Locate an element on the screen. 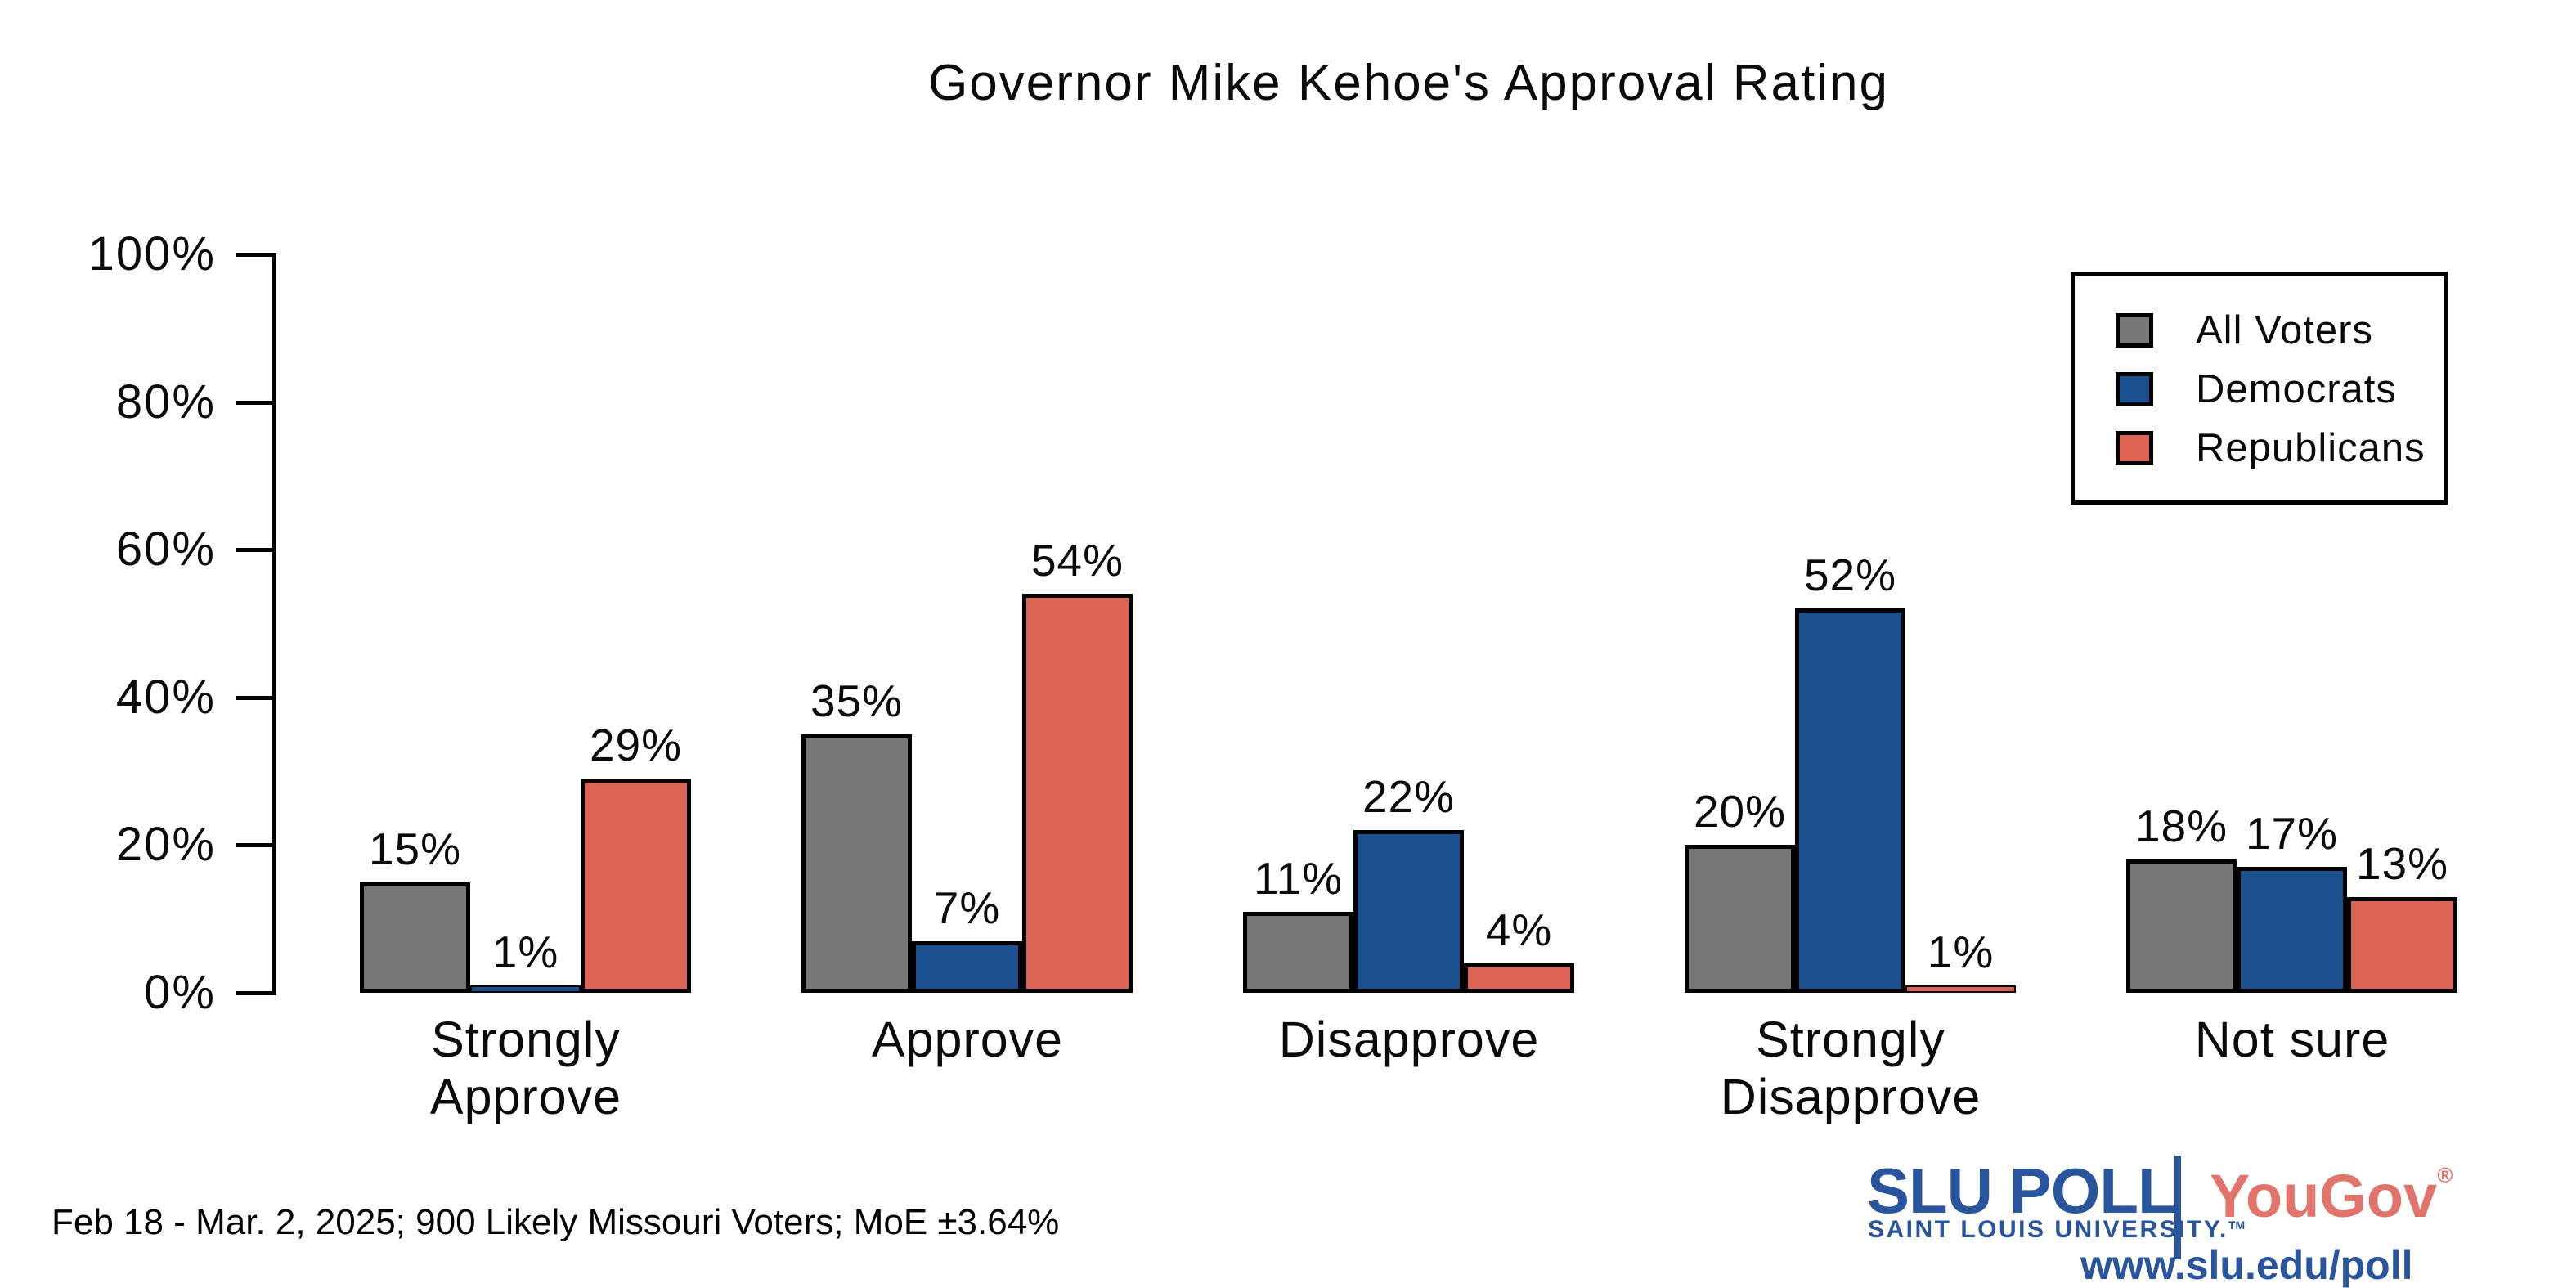 The image size is (2576, 1288). bar-value-label-democrats-not-sure: 17% is located at coordinates (2292, 833).